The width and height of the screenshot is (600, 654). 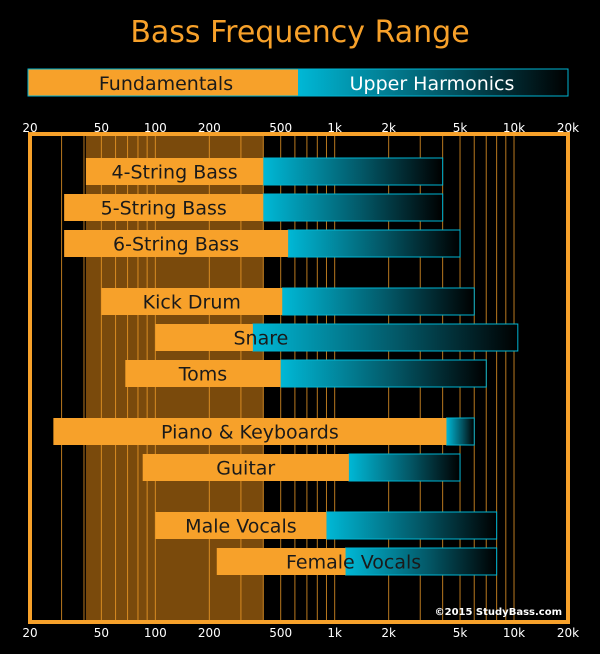 I want to click on bar-row: Kick Drum, so click(x=288, y=301).